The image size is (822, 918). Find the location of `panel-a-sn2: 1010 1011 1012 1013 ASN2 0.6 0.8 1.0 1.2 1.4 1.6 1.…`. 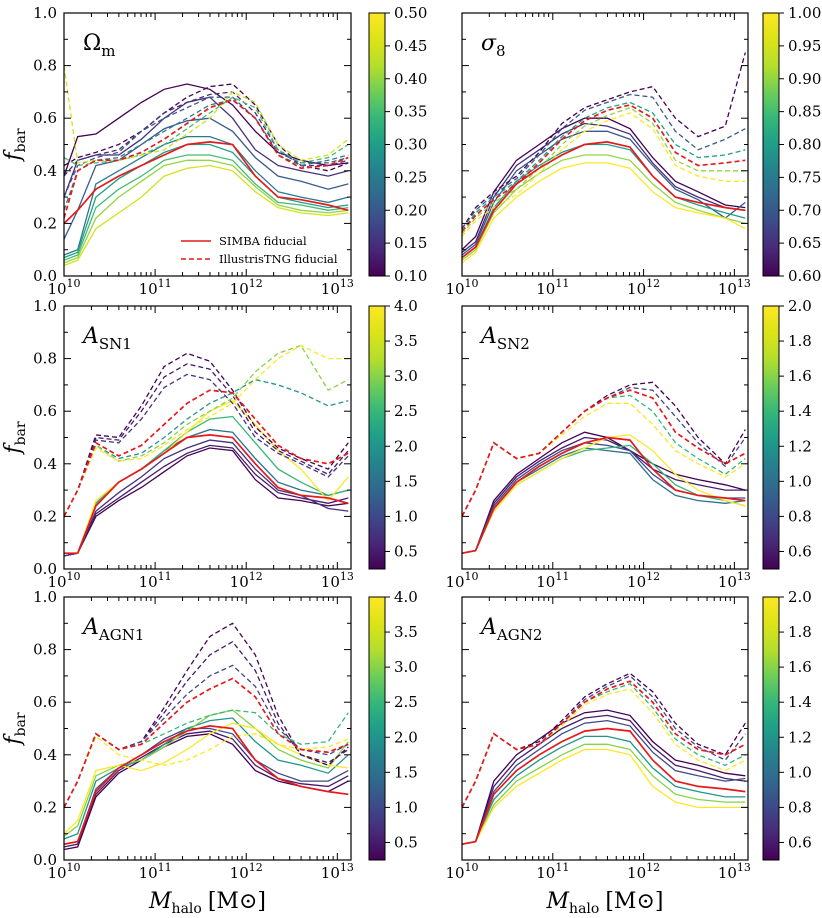

panel-a-sn2: 1010 1011 1012 1013 ASN2 0.6 0.8 1.0 1.2 1.4 1.6 1.… is located at coordinates (628, 444).